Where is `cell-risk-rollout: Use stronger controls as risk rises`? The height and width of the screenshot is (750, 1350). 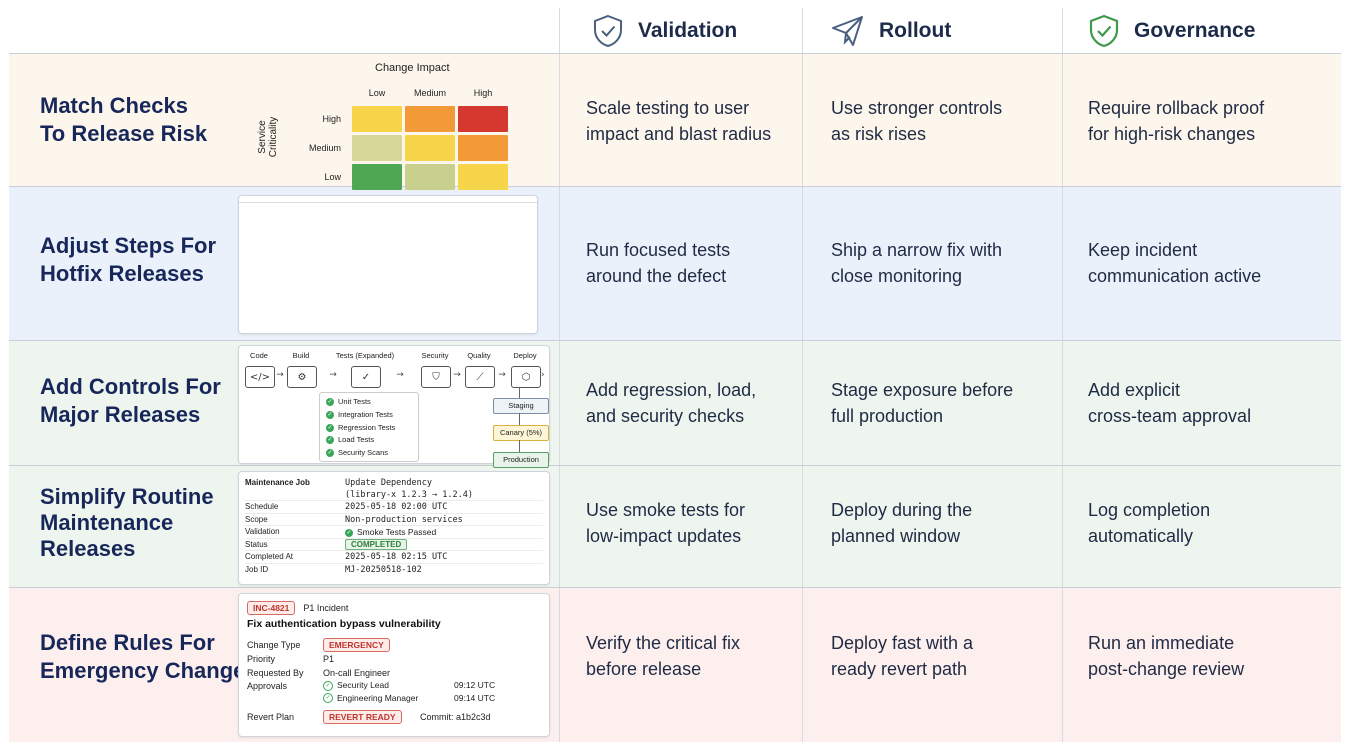
cell-risk-rollout: Use stronger controls as risk rises is located at coordinates (917, 121).